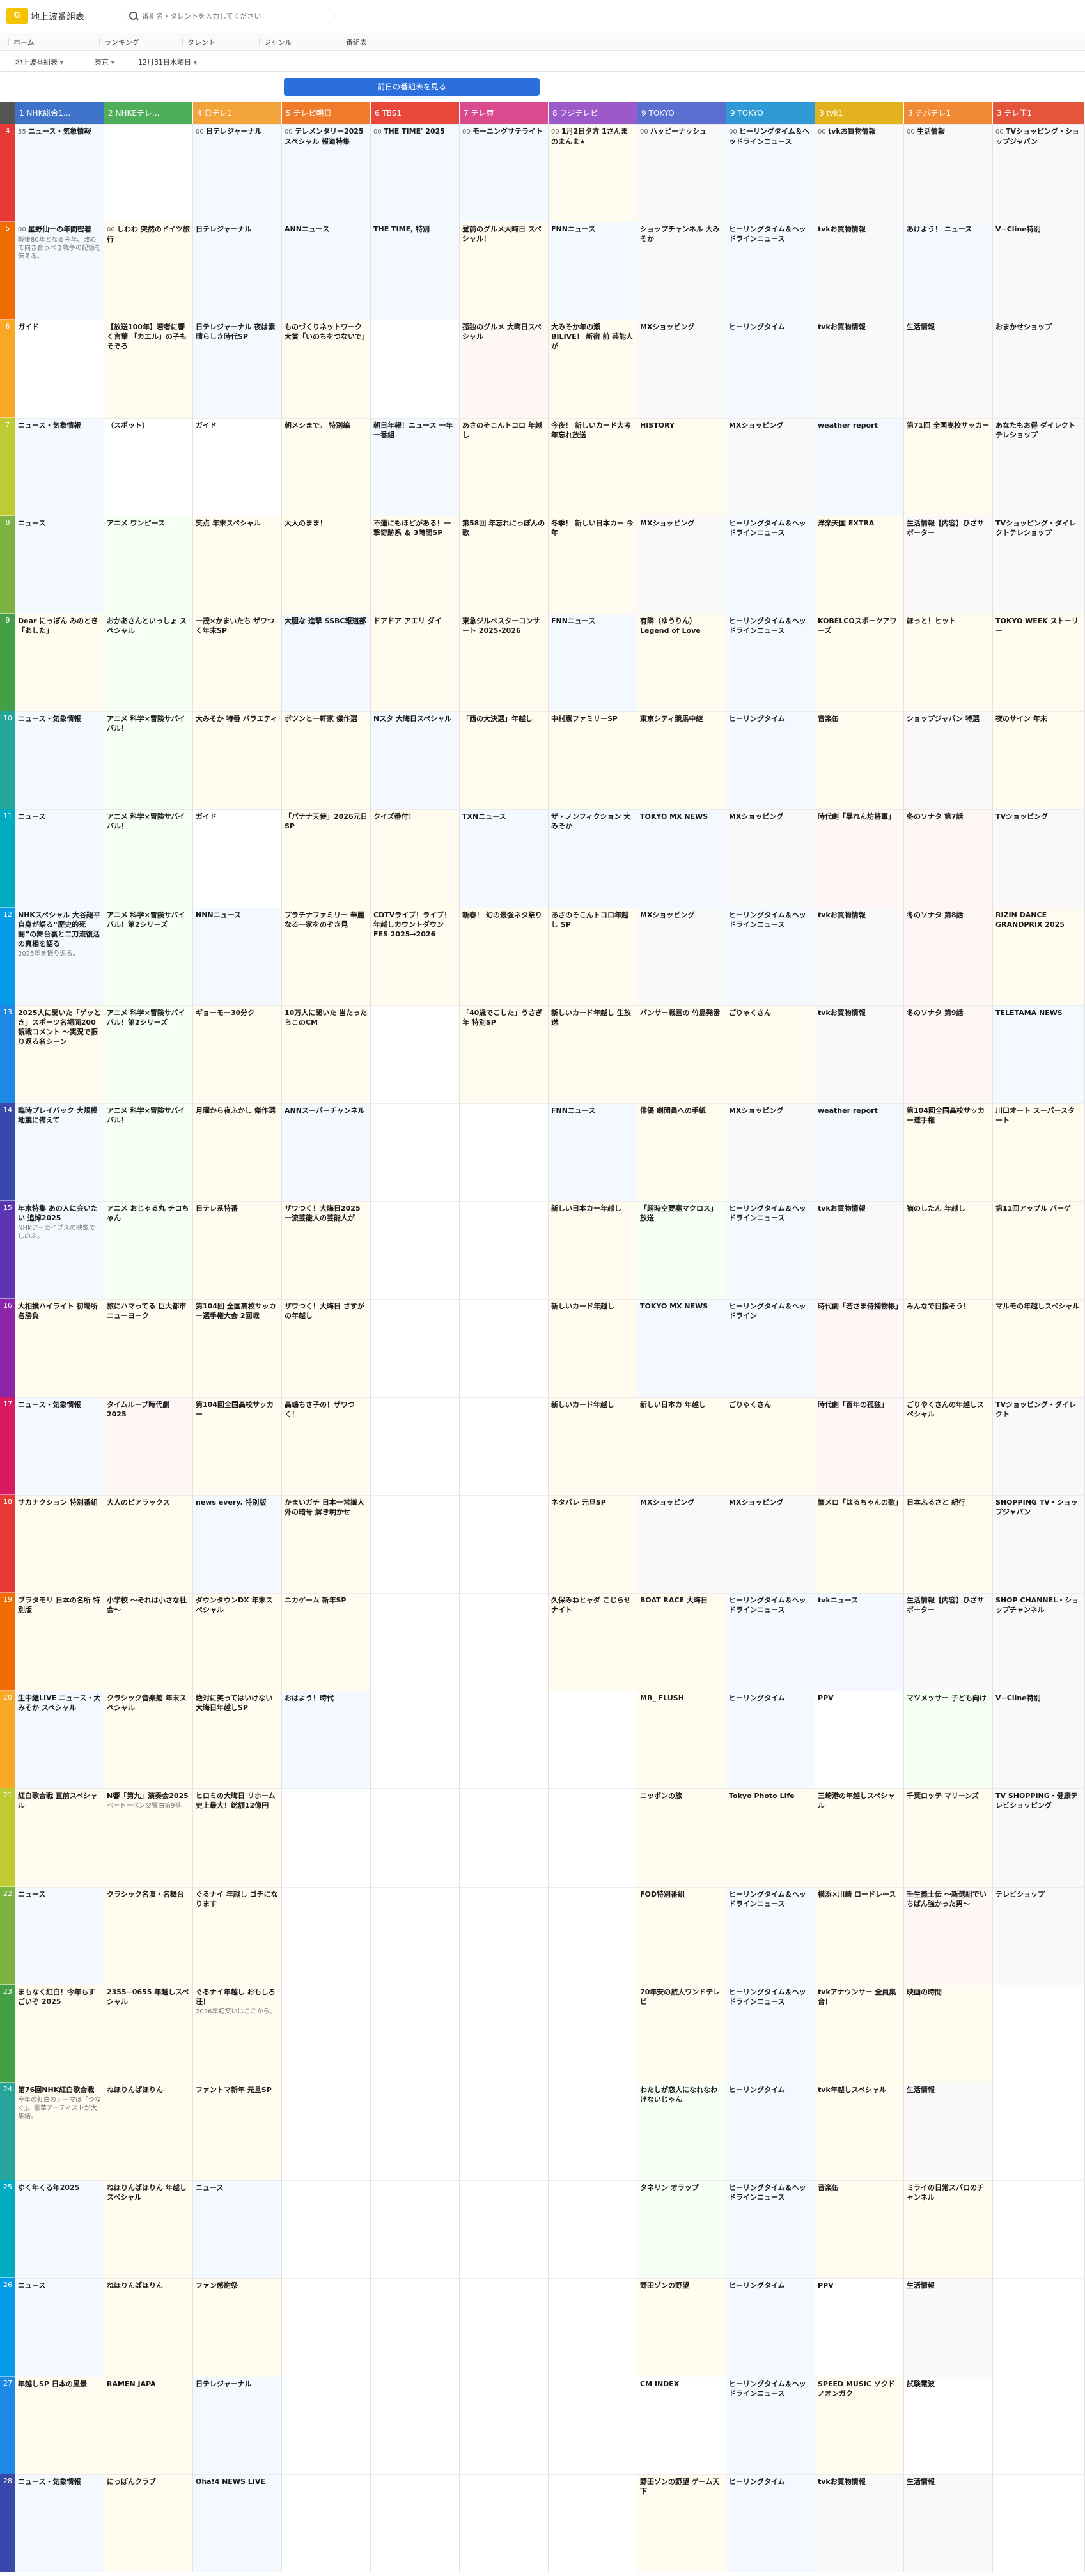 The width and height of the screenshot is (1085, 2576). What do you see at coordinates (593, 1250) in the screenshot?
I see `program-cell: 新しい日本カー年越し` at bounding box center [593, 1250].